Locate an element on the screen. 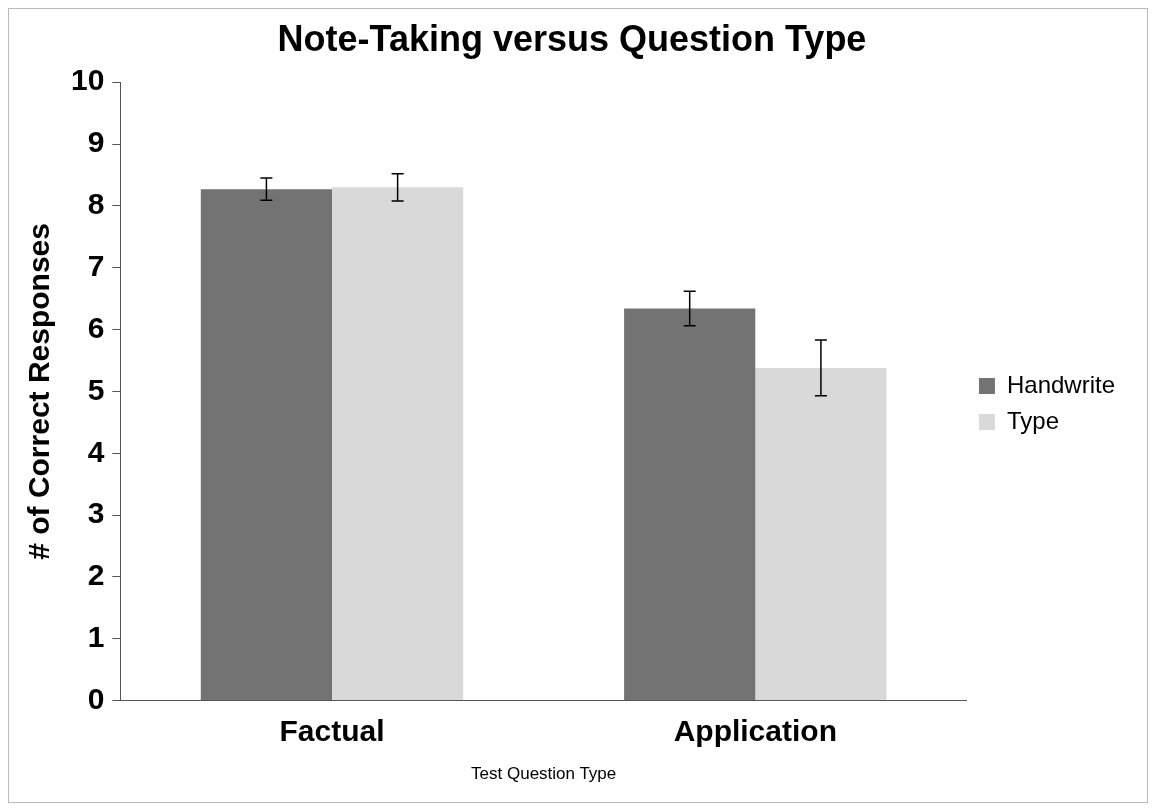 The image size is (1155, 811). x-tick-label: Factual is located at coordinates (332, 730).